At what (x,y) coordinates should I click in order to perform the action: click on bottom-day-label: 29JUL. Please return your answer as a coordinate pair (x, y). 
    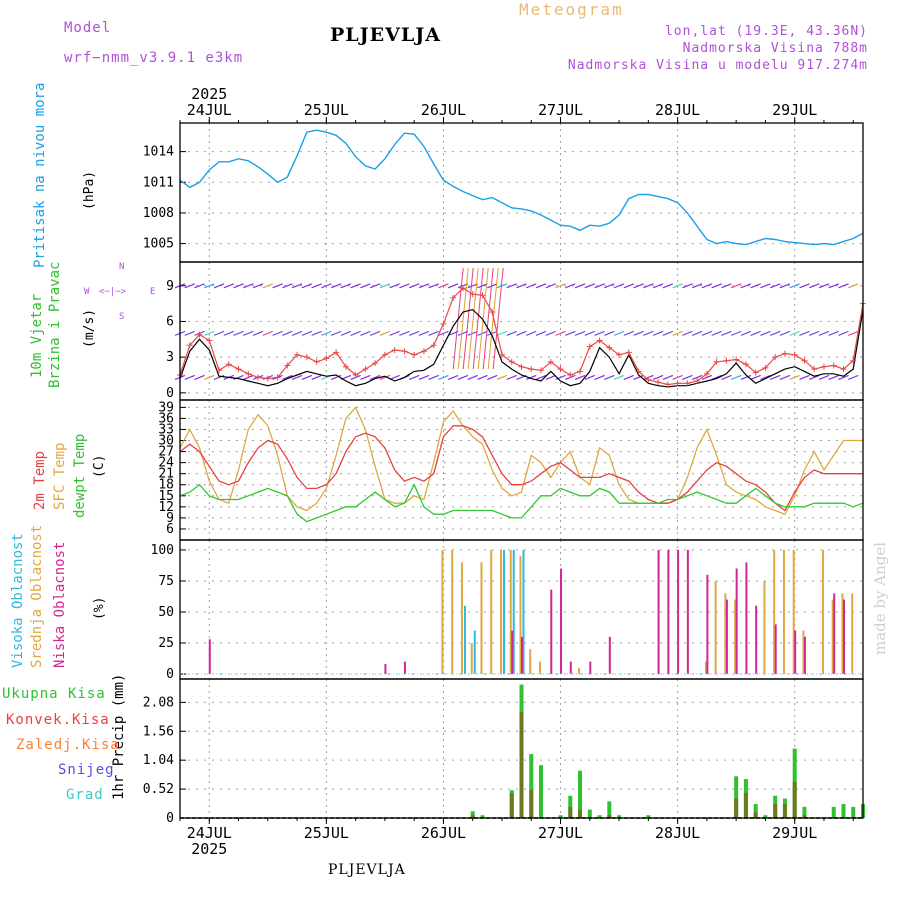
    Looking at the image, I should click on (794, 833).